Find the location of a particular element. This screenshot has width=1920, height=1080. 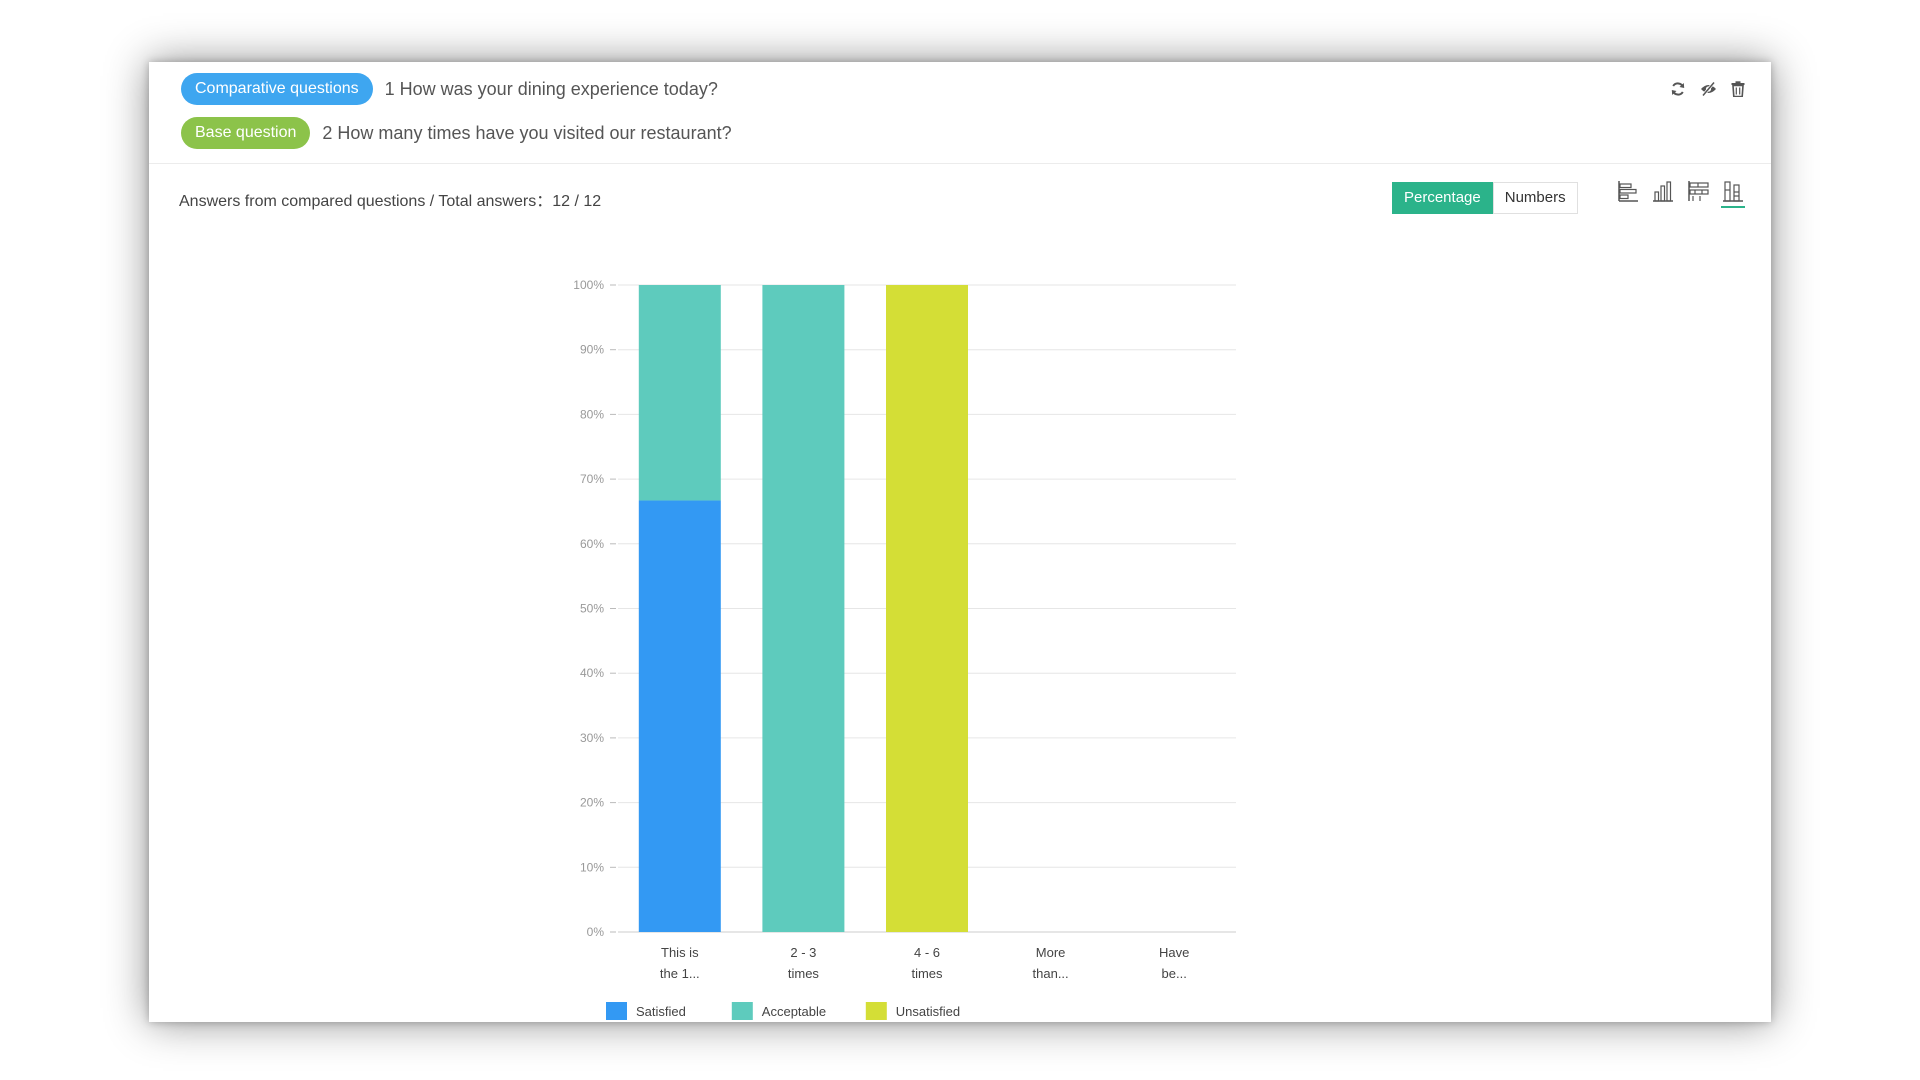

comparative-question-text: 1 How was your dining experience today? is located at coordinates (551, 88).